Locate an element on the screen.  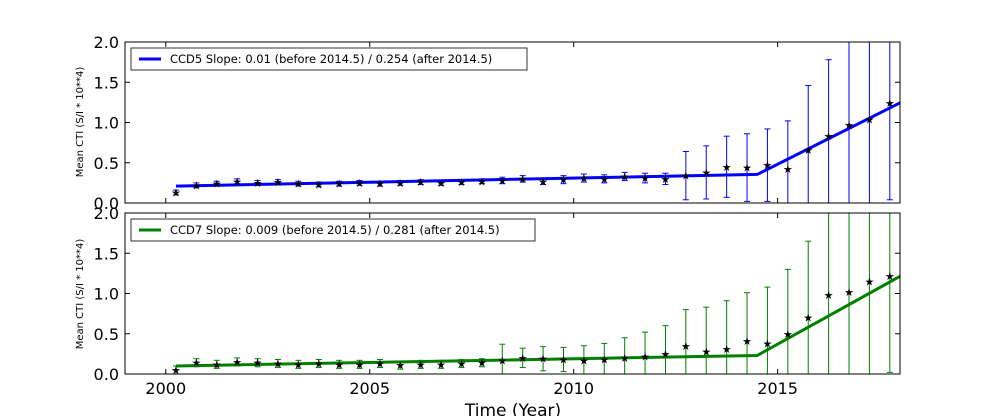
ccd5-y-tick-label: 1.5 is located at coordinates (106, 82).